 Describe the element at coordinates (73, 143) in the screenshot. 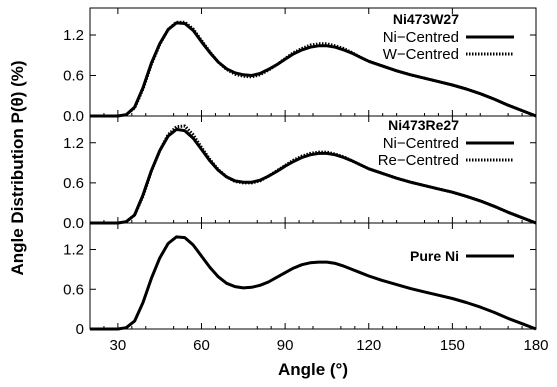

I see `y-tick-label-1-2: 1.2` at that location.